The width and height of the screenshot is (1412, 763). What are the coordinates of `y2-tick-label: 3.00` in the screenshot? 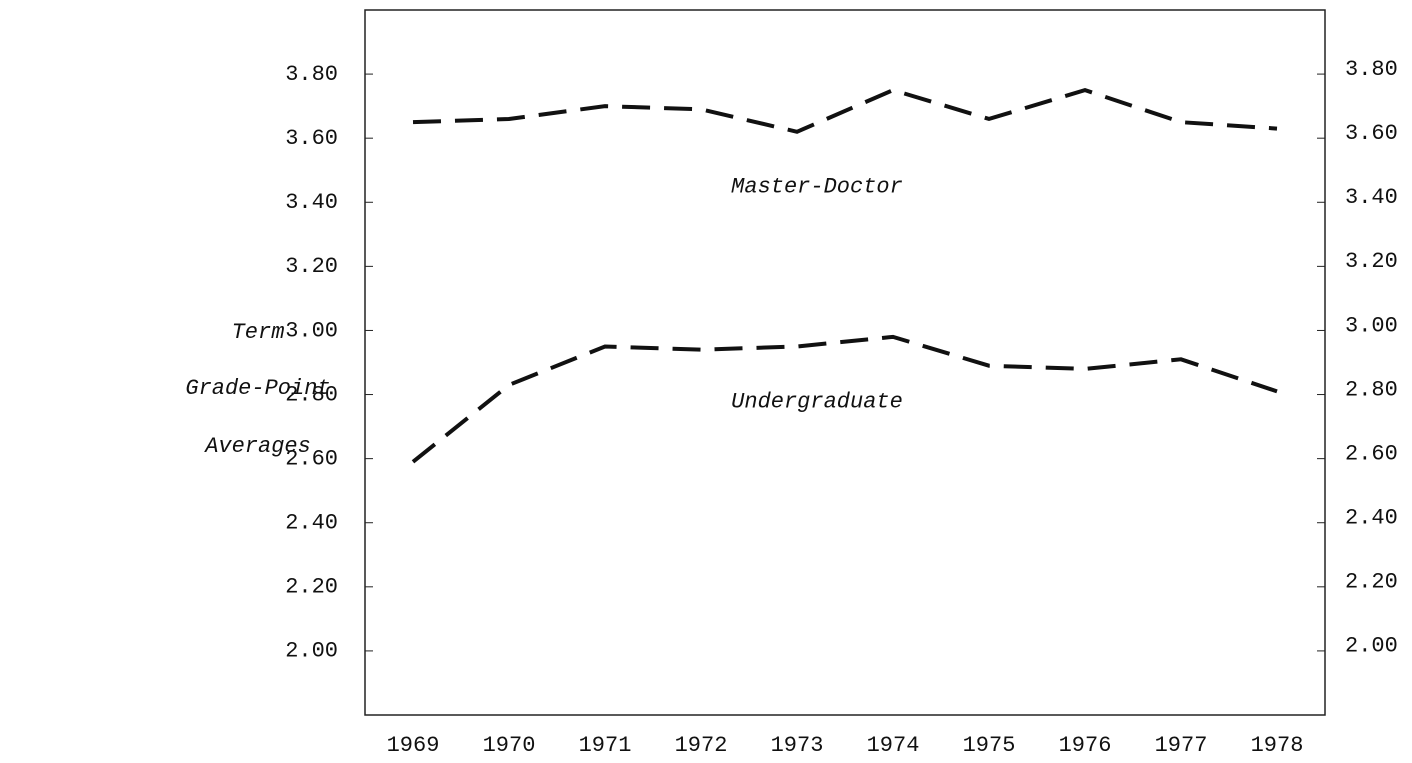 It's located at (1371, 325).